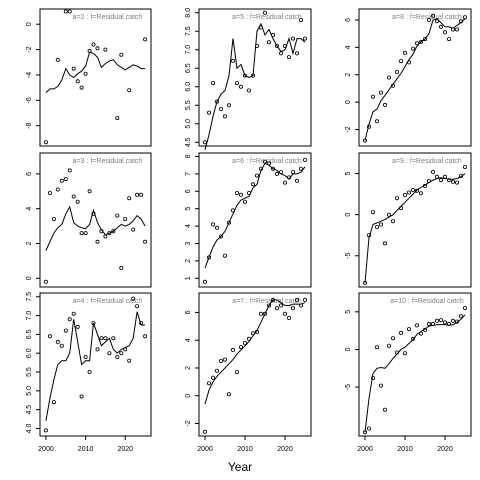  What do you see at coordinates (285, 449) in the screenshot?
I see `x-tick-label: 2020` at bounding box center [285, 449].